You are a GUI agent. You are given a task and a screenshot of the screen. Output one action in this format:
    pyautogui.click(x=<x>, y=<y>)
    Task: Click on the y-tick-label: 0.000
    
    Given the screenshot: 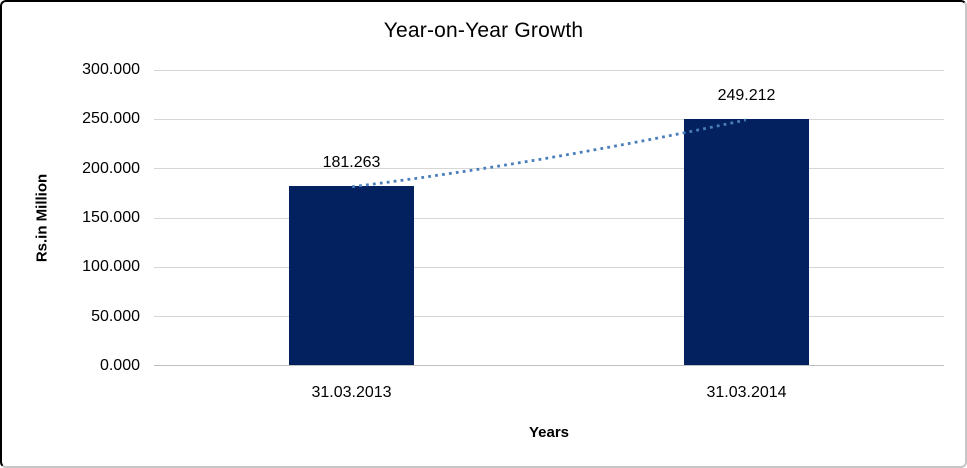 What is the action you would take?
    pyautogui.click(x=119, y=365)
    